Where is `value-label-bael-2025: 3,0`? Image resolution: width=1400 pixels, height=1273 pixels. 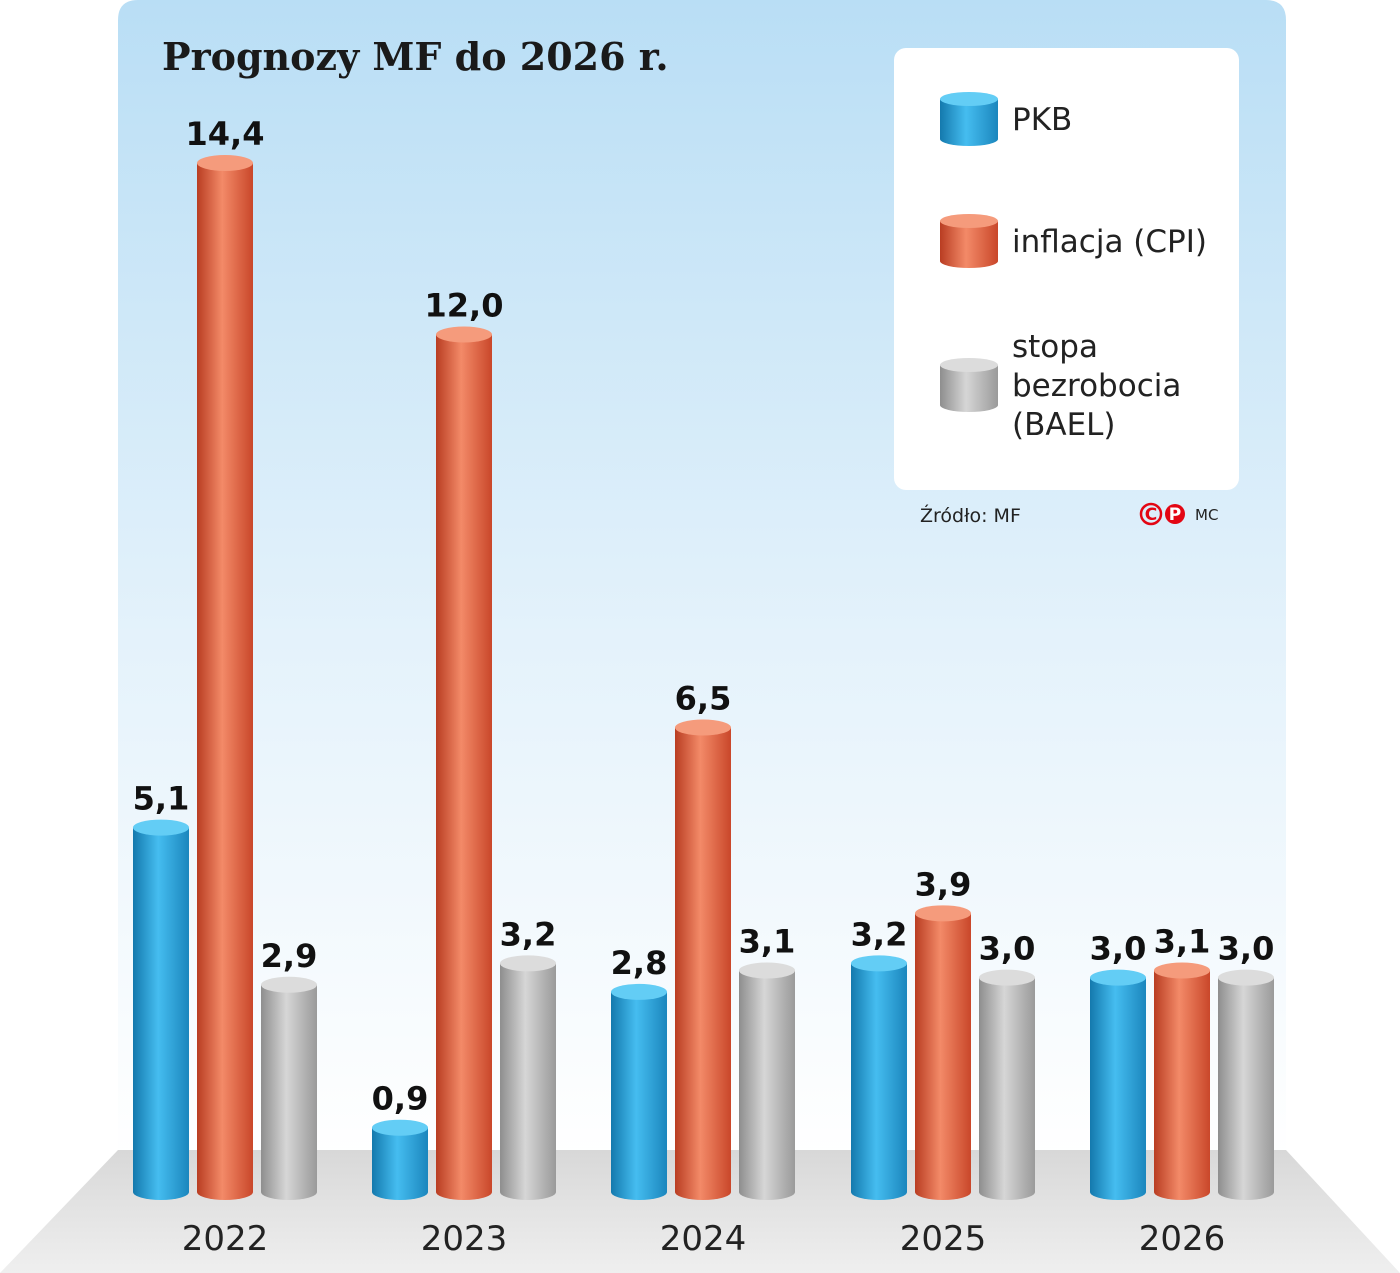 value-label-bael-2025: 3,0 is located at coordinates (1007, 949).